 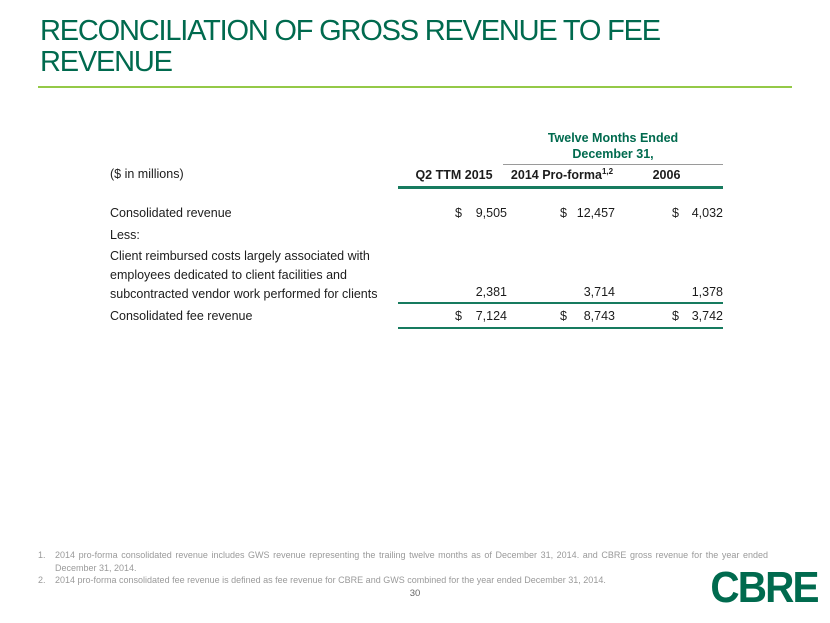 What do you see at coordinates (613, 164) in the screenshot?
I see `group-header-rule` at bounding box center [613, 164].